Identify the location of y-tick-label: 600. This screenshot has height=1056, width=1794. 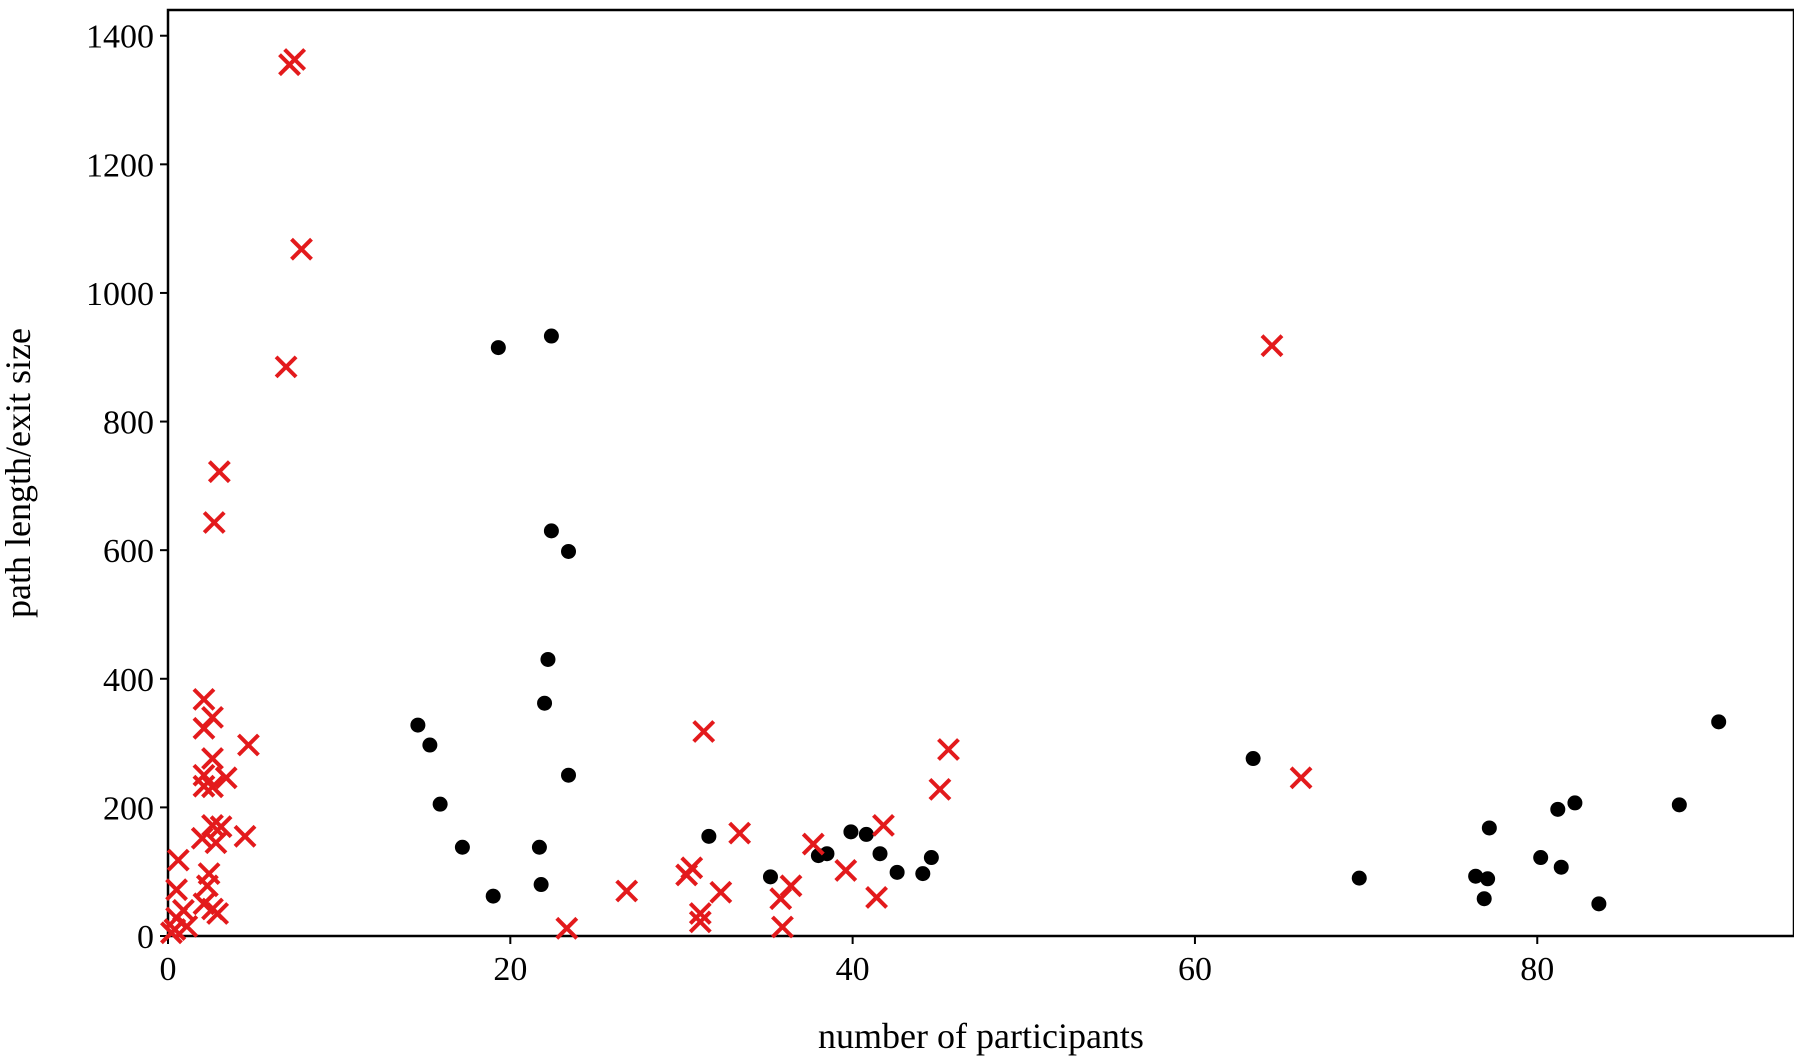
(128, 551).